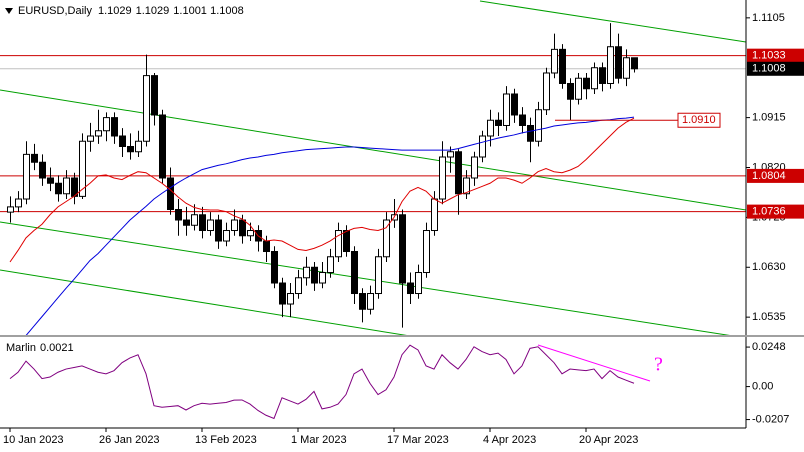  What do you see at coordinates (153, 11) in the screenshot?
I see `high: 1.1029` at bounding box center [153, 11].